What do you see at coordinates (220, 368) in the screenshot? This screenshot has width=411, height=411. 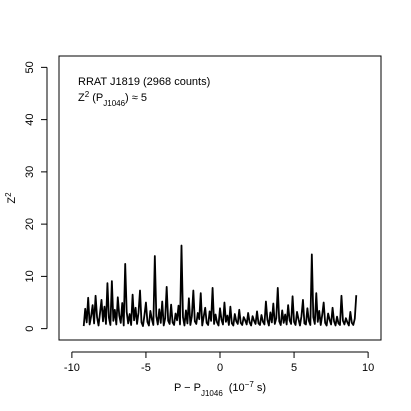 I see `x-tick-label: 0` at bounding box center [220, 368].